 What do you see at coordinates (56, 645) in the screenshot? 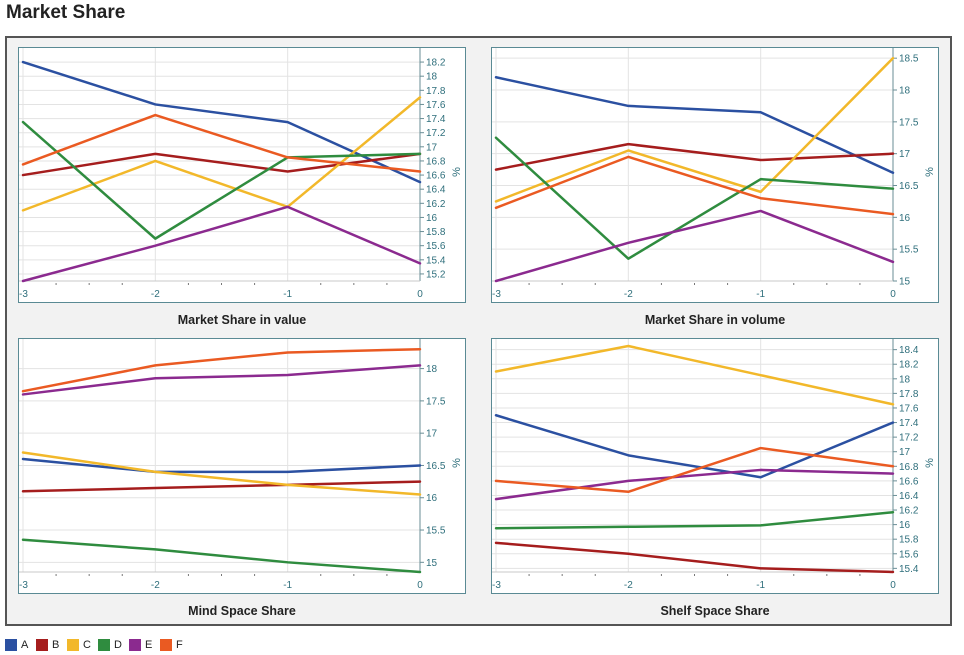
I see `legend-label: B` at bounding box center [56, 645].